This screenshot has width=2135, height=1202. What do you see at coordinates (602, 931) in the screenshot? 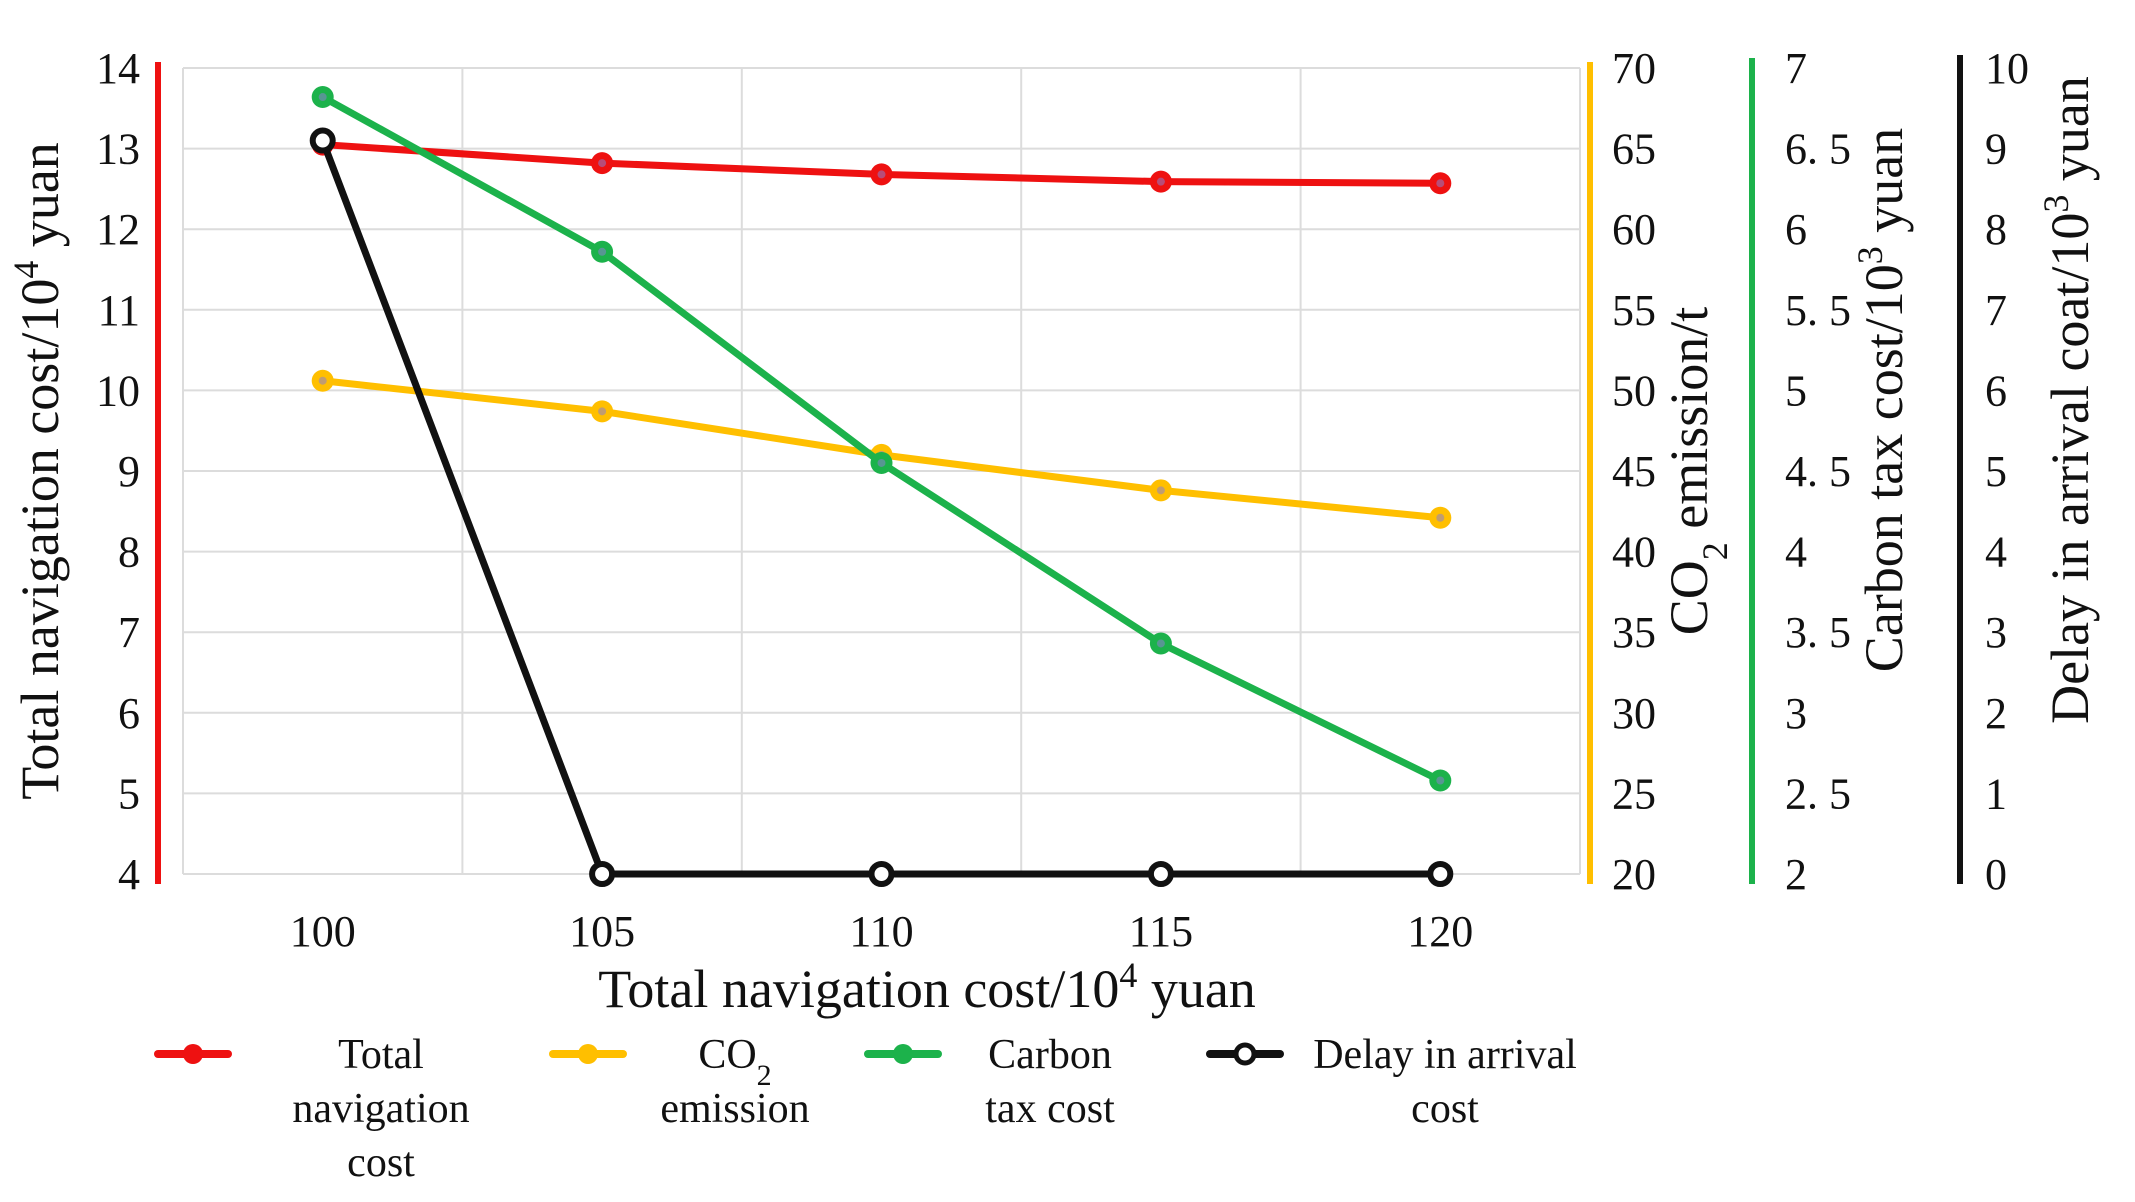
I see `x-tick-label: 105` at bounding box center [602, 931].